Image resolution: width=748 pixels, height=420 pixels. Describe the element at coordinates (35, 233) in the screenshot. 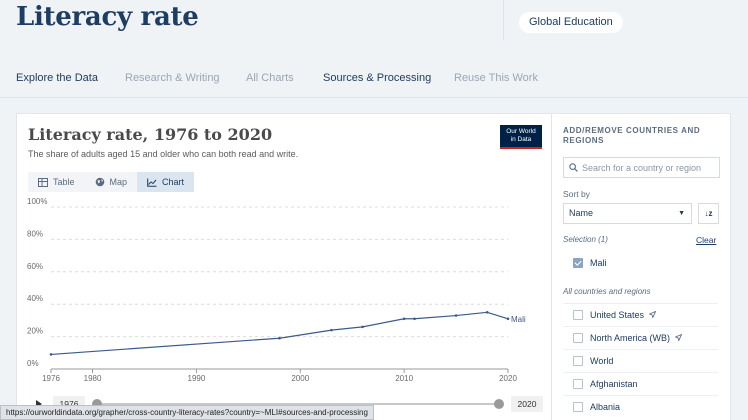

I see `y-tick-label: 80%` at that location.